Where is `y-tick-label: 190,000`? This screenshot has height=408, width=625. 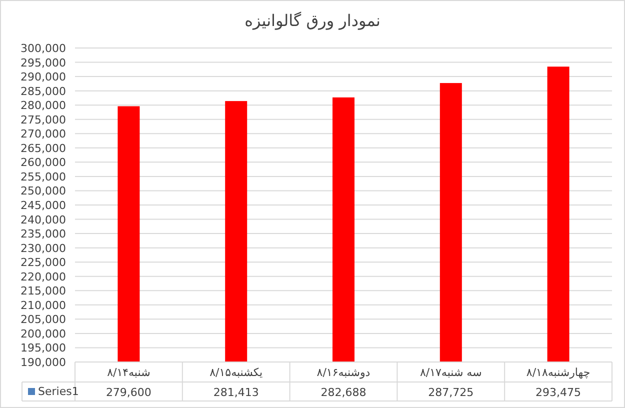
y-tick-label: 190,000 is located at coordinates (43, 362).